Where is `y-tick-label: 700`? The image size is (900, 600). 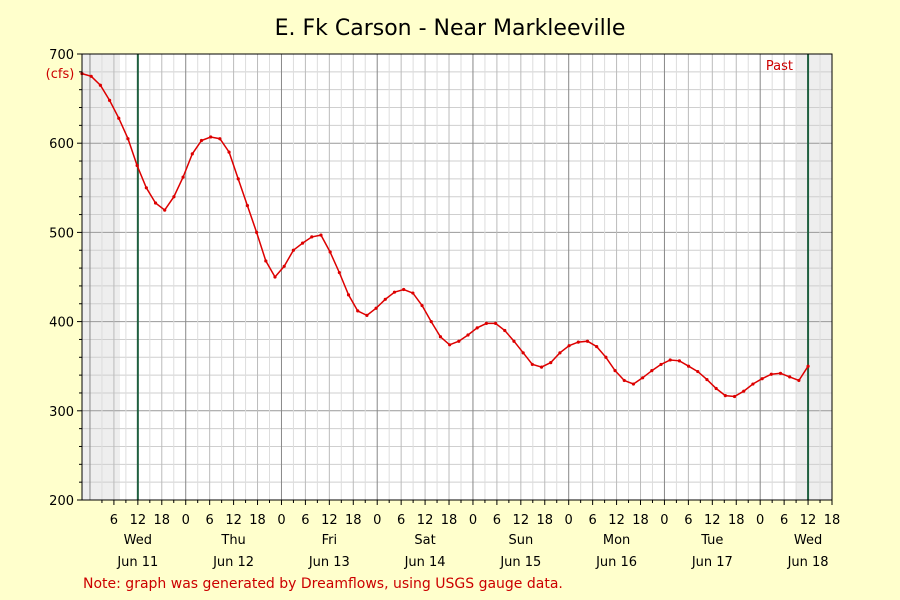
y-tick-label: 700 is located at coordinates (61, 55).